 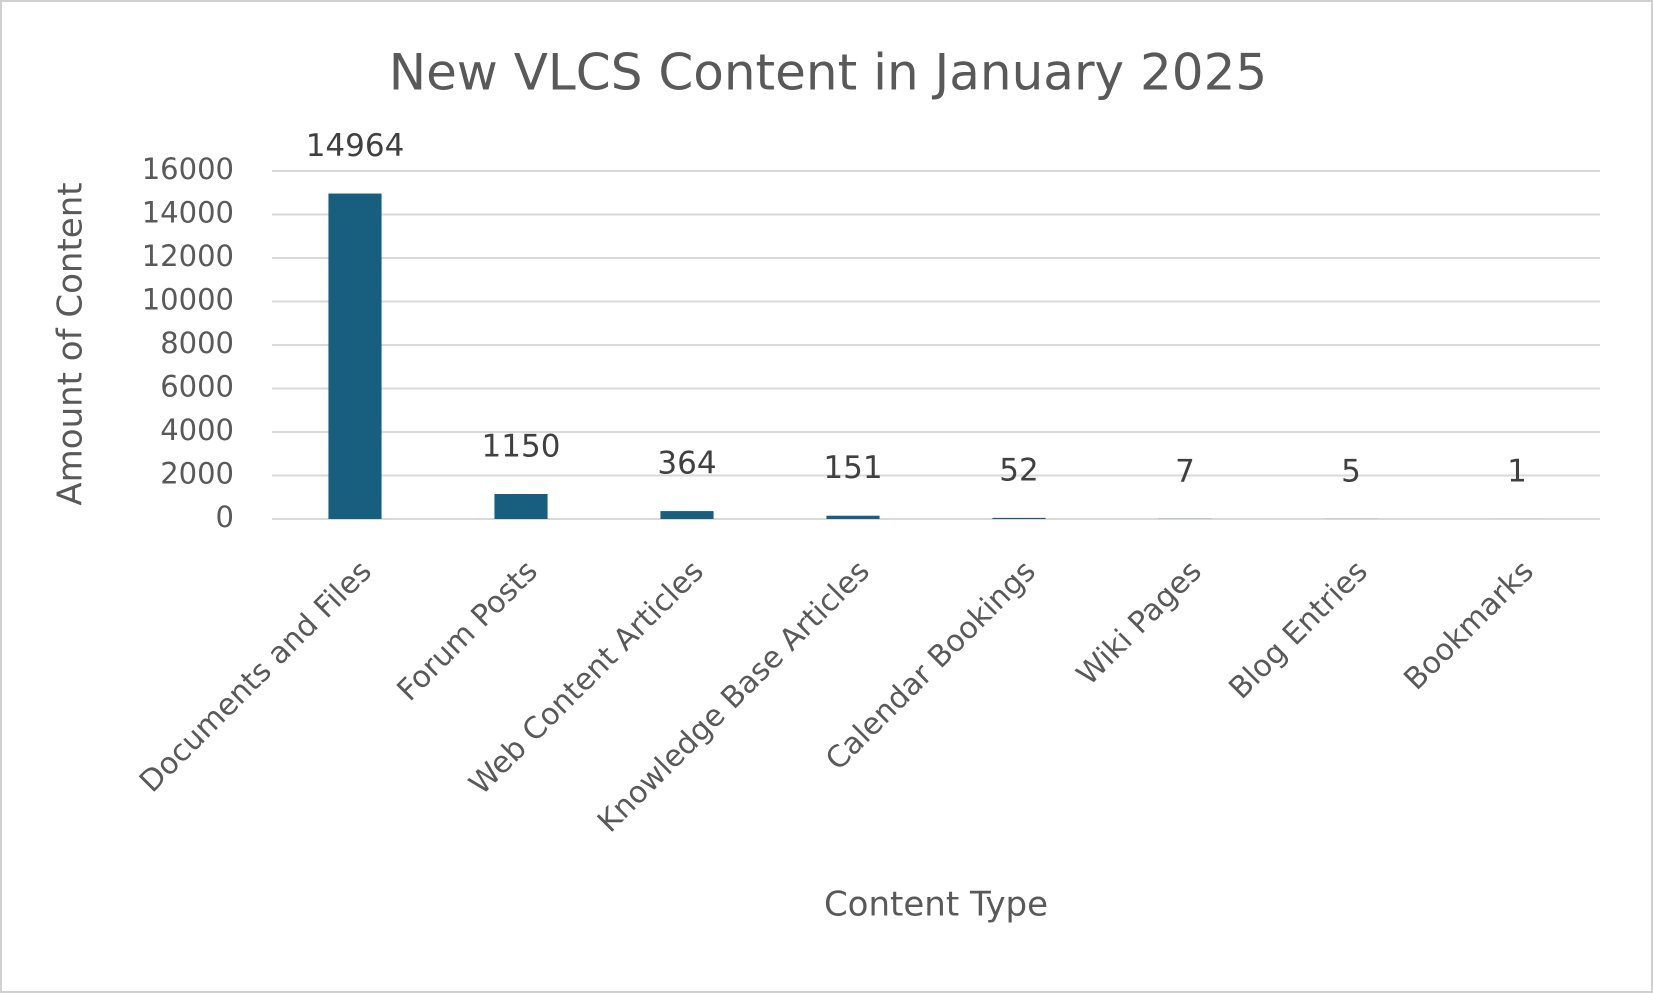 I want to click on y-axis-label: Amount of Content, so click(x=71, y=343).